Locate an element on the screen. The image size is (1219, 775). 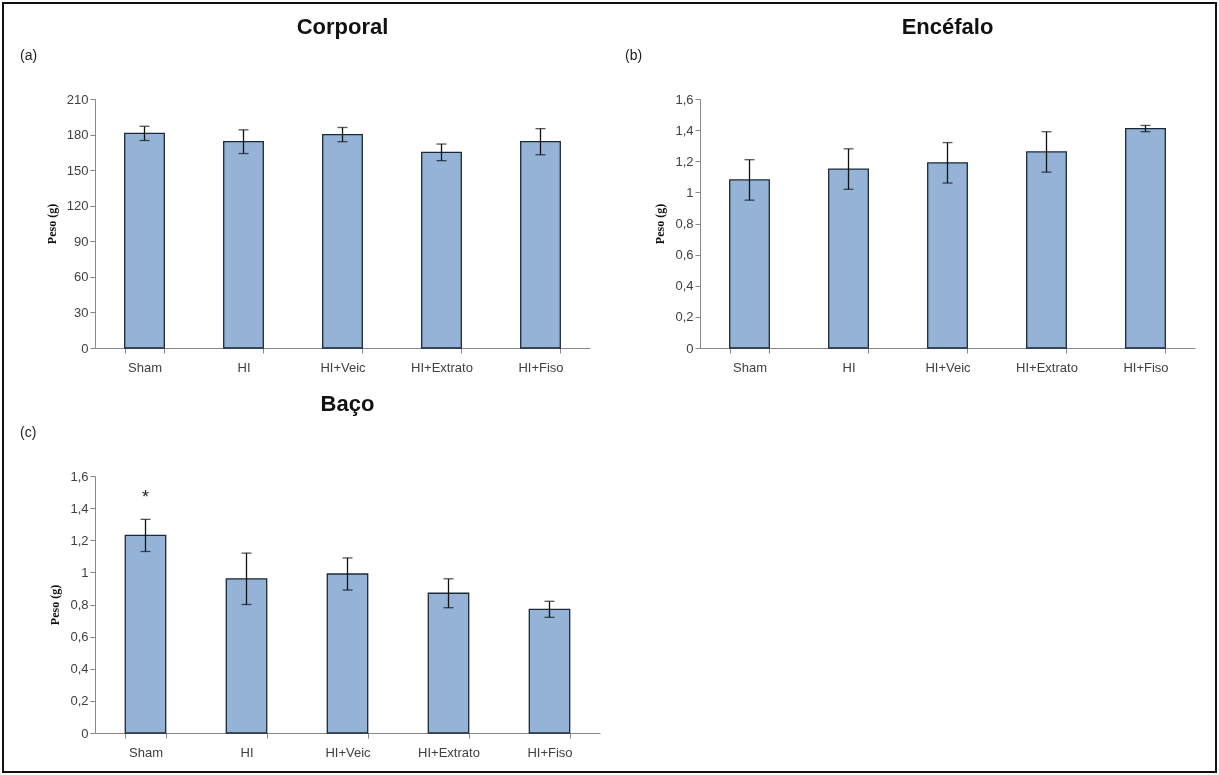
y-tick-label: 90 is located at coordinates (81, 241).